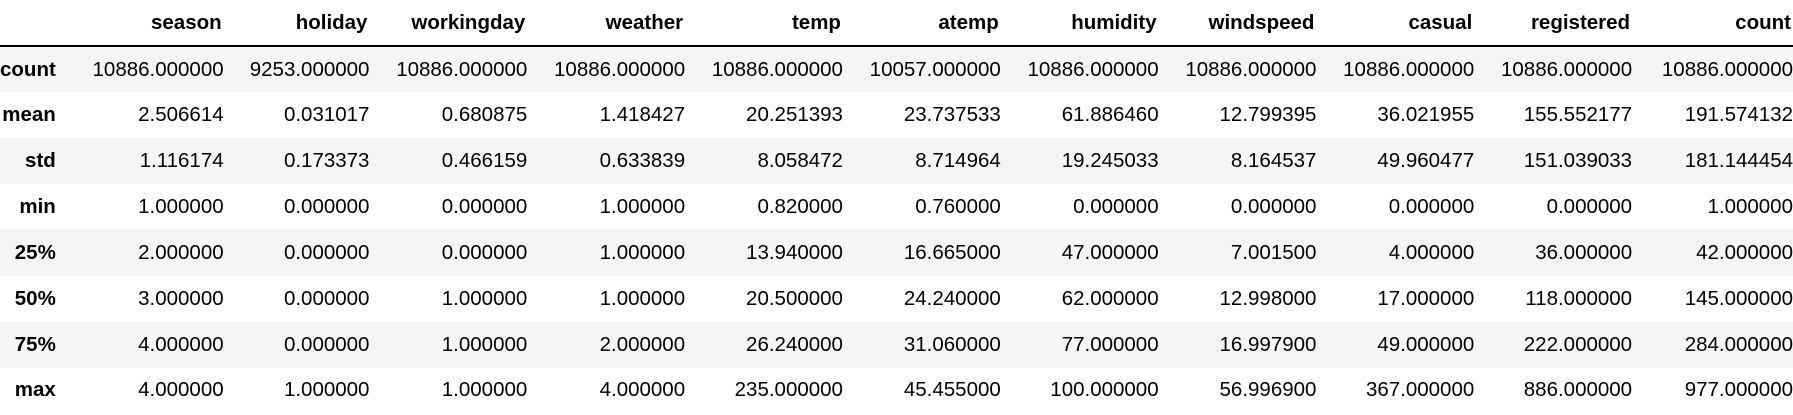 This screenshot has width=1793, height=415. Describe the element at coordinates (1426, 114) in the screenshot. I see `table-cell: 36.021955` at that location.